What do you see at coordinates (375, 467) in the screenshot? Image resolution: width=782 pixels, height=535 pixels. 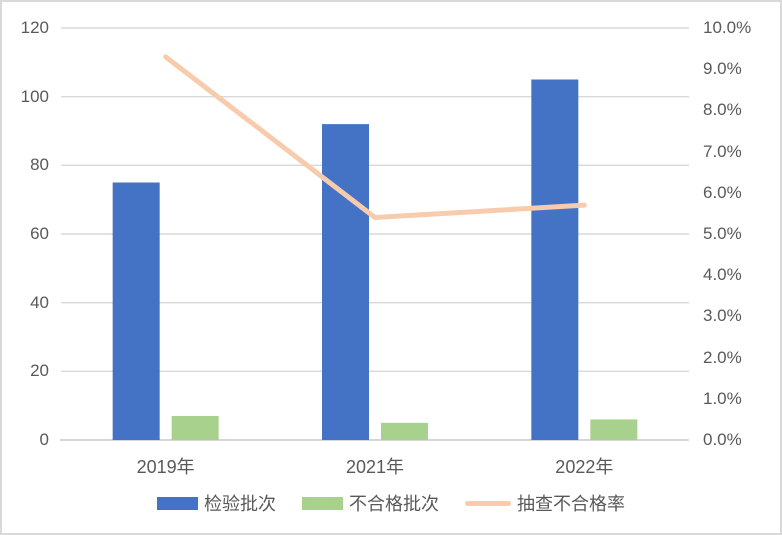 I see `category-label-2021年: 2021年` at bounding box center [375, 467].